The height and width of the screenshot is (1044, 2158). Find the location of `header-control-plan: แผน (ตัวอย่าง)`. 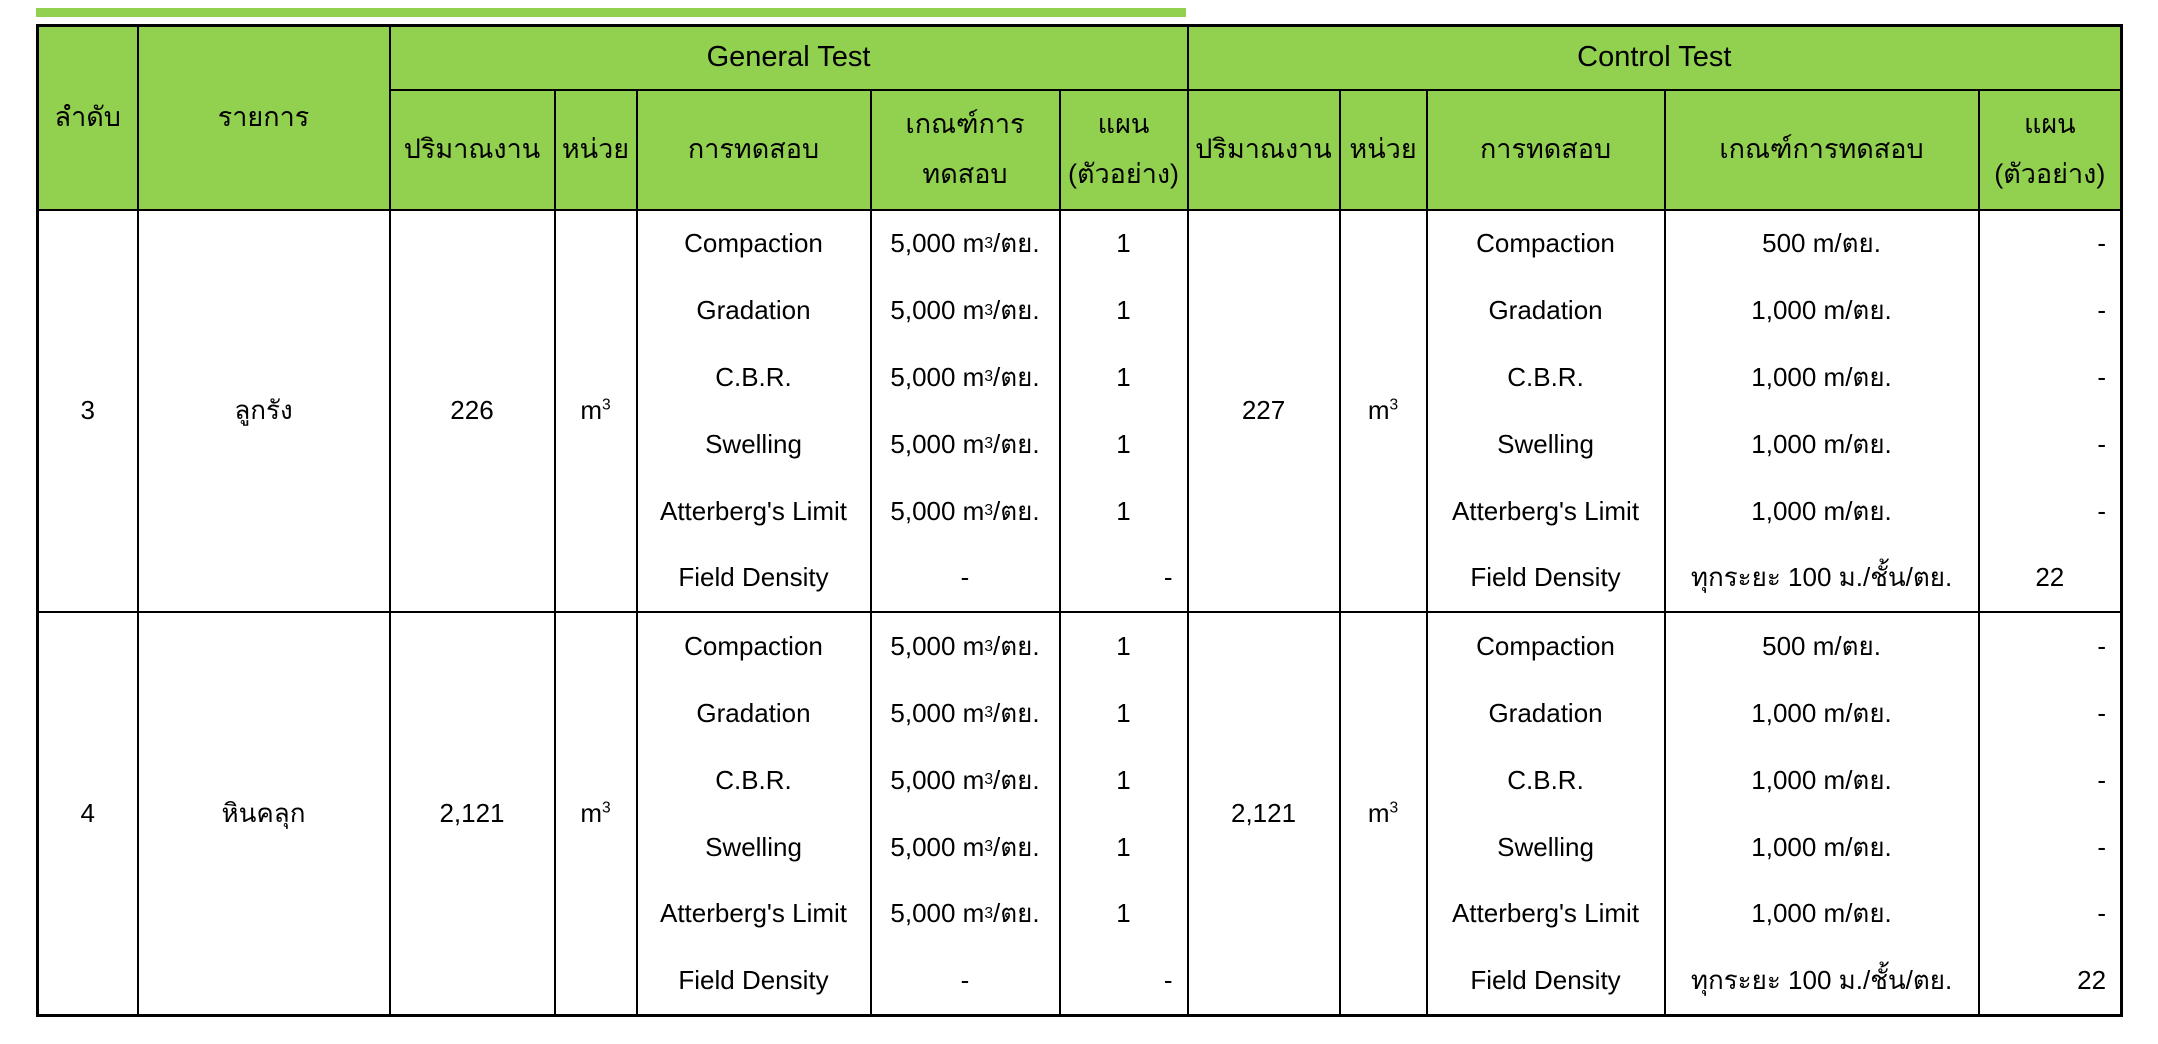

header-control-plan: แผน (ตัวอย่าง) is located at coordinates (2050, 149).